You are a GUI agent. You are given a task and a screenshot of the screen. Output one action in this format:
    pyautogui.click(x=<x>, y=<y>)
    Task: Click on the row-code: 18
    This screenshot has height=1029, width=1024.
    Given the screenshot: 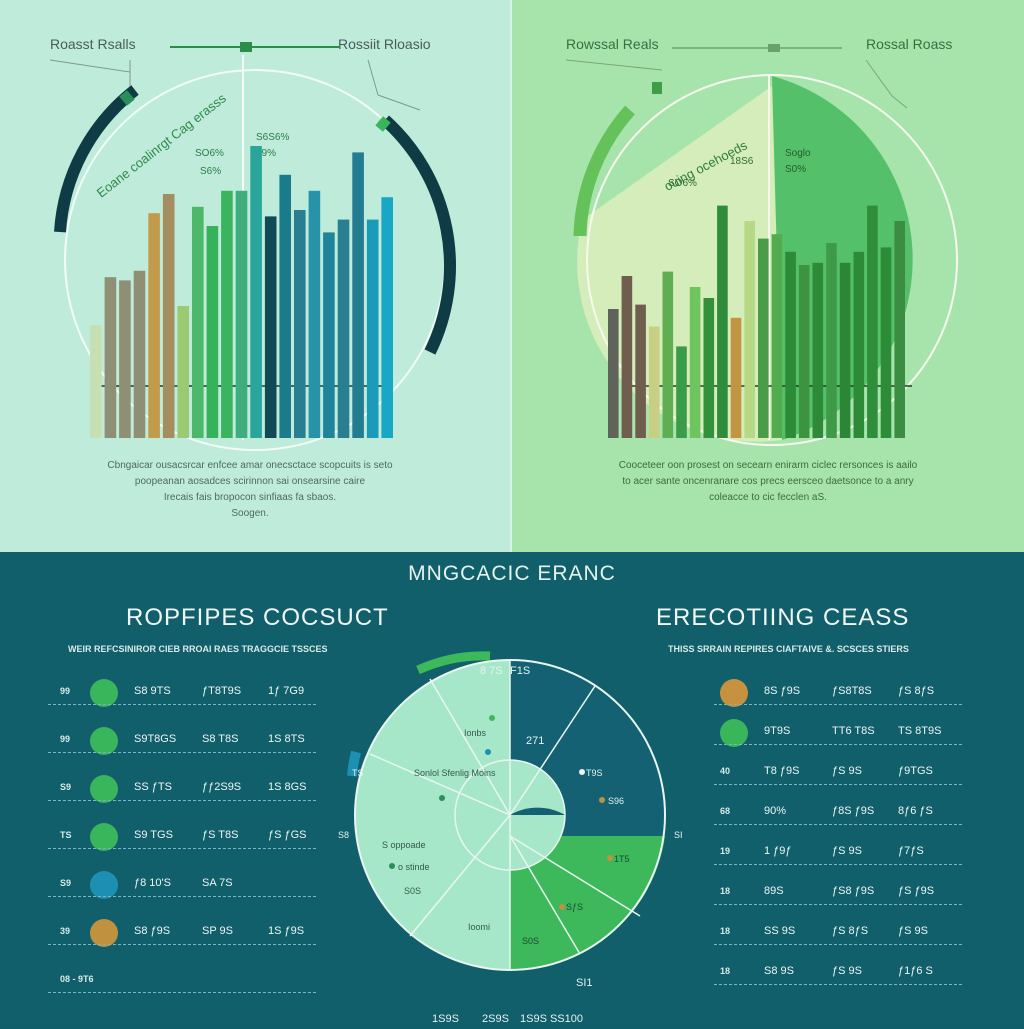 What is the action you would take?
    pyautogui.click(x=725, y=971)
    